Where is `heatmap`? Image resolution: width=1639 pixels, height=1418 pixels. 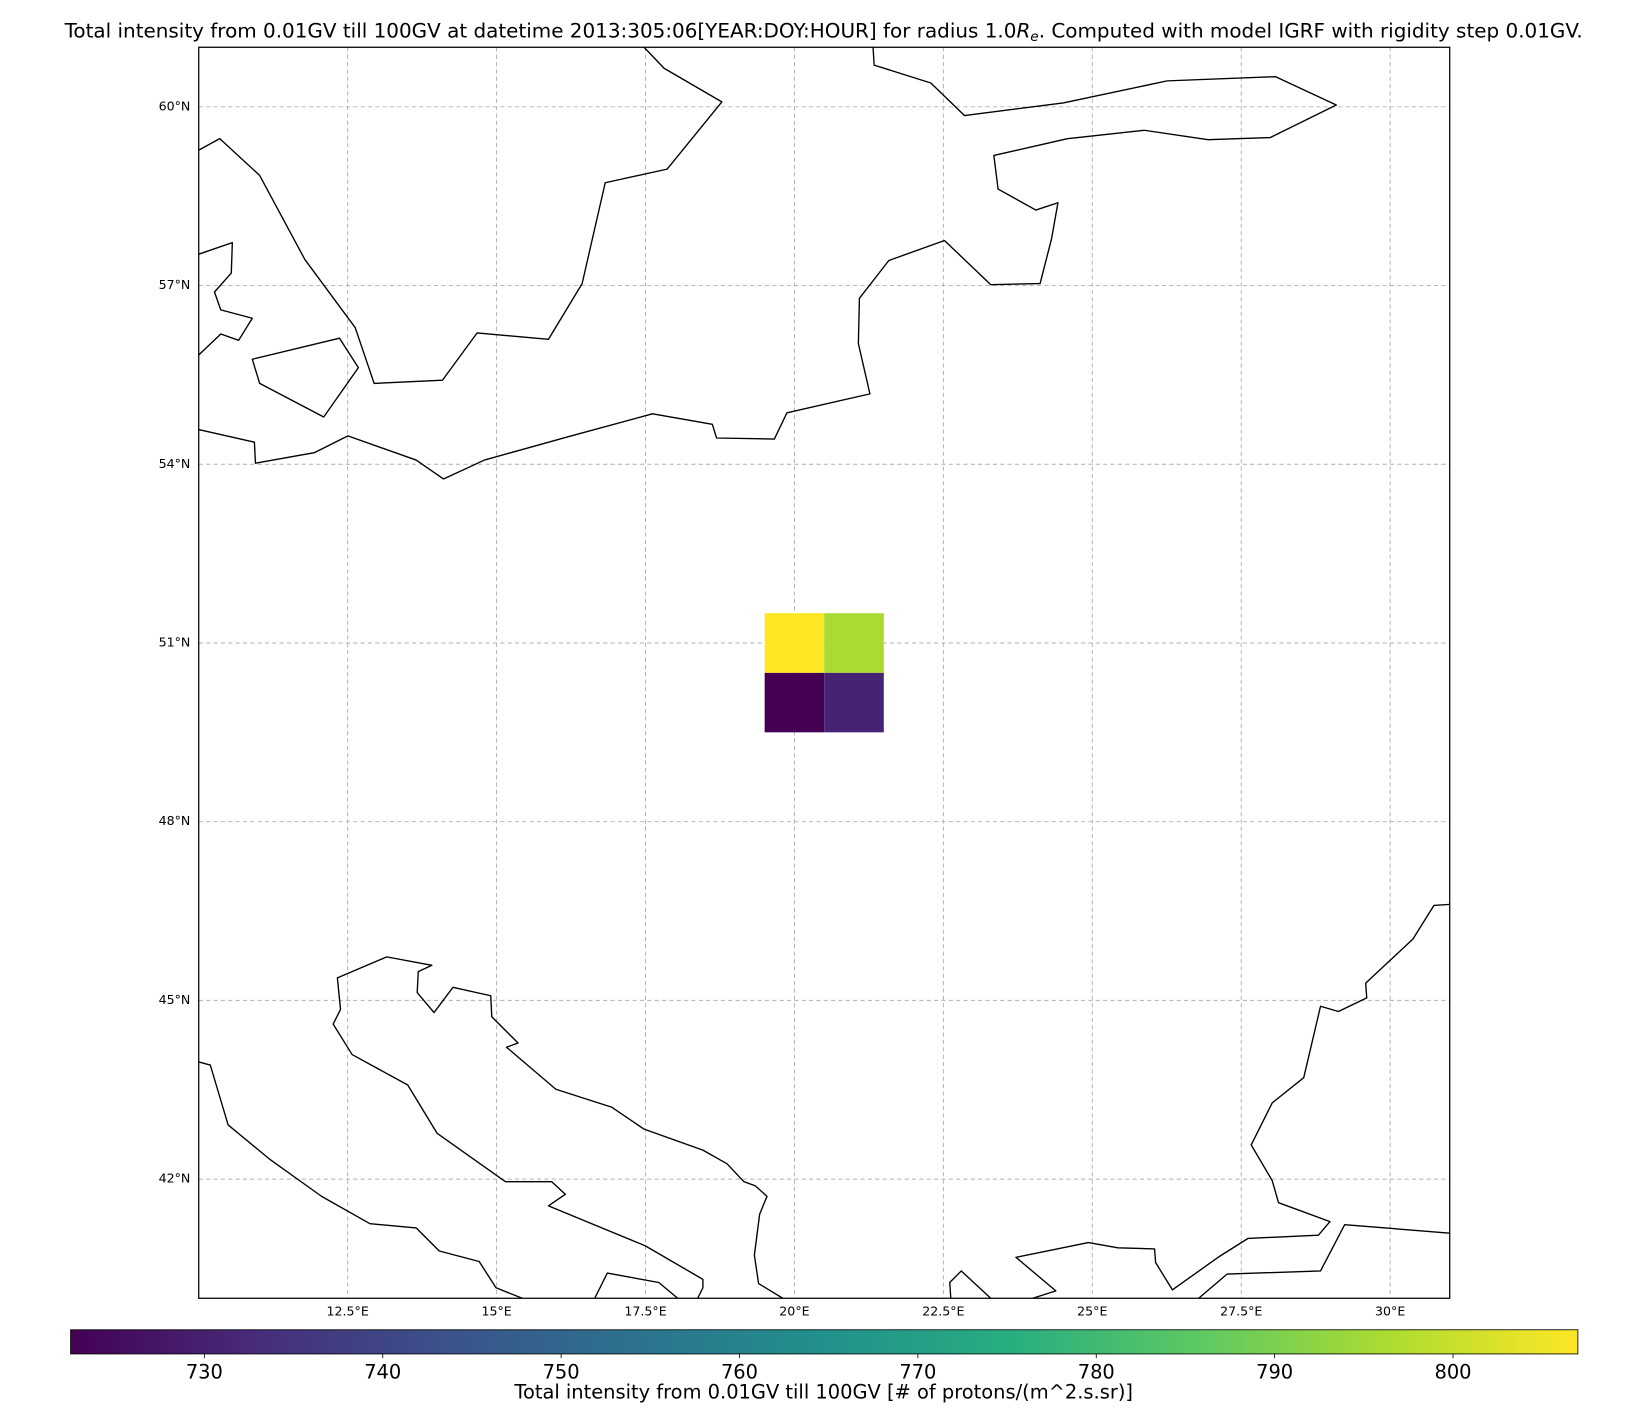
heatmap is located at coordinates (824, 673).